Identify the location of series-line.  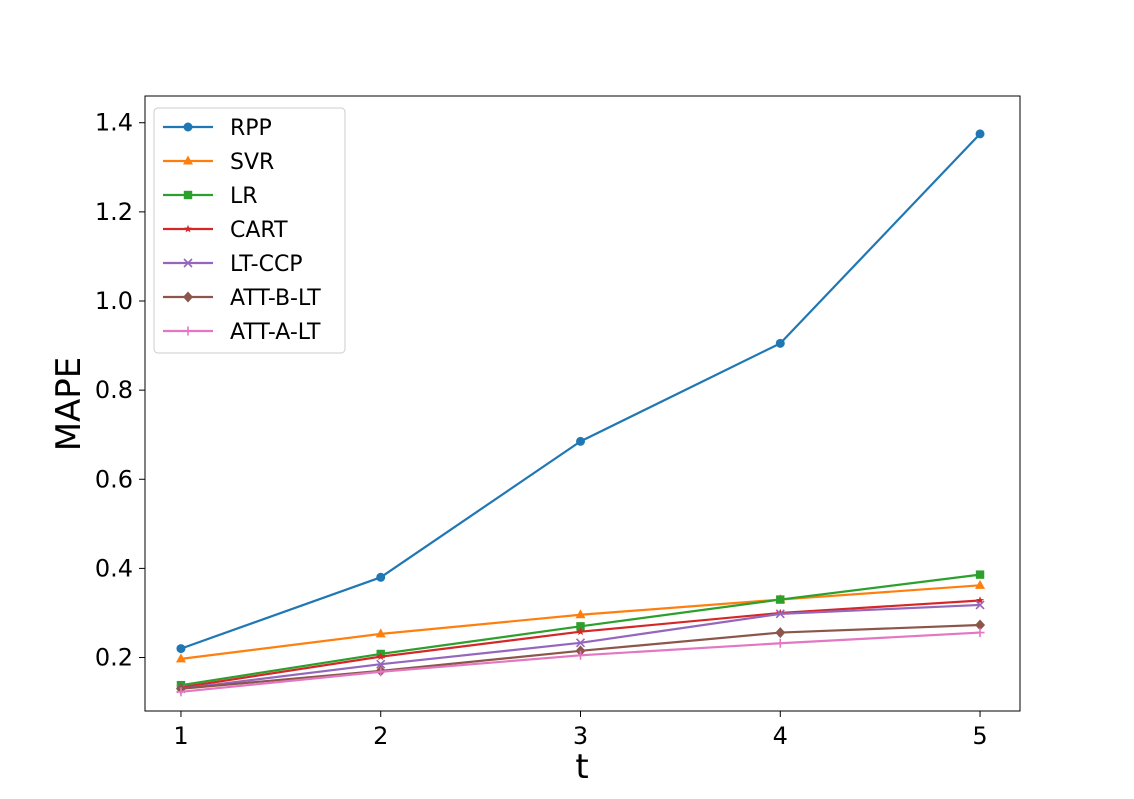
(580, 662).